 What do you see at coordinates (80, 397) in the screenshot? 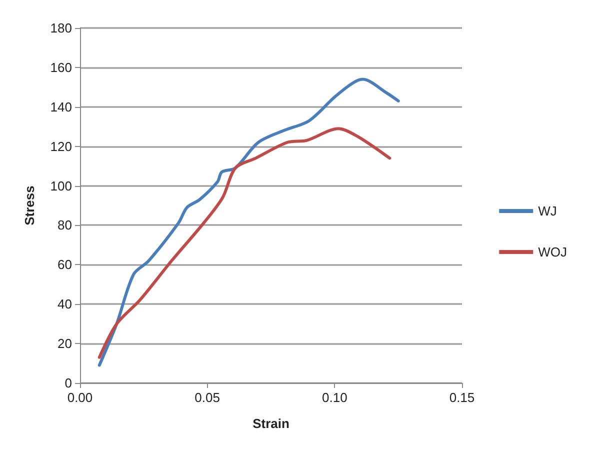
I see `x-tick-label: 0.00` at bounding box center [80, 397].